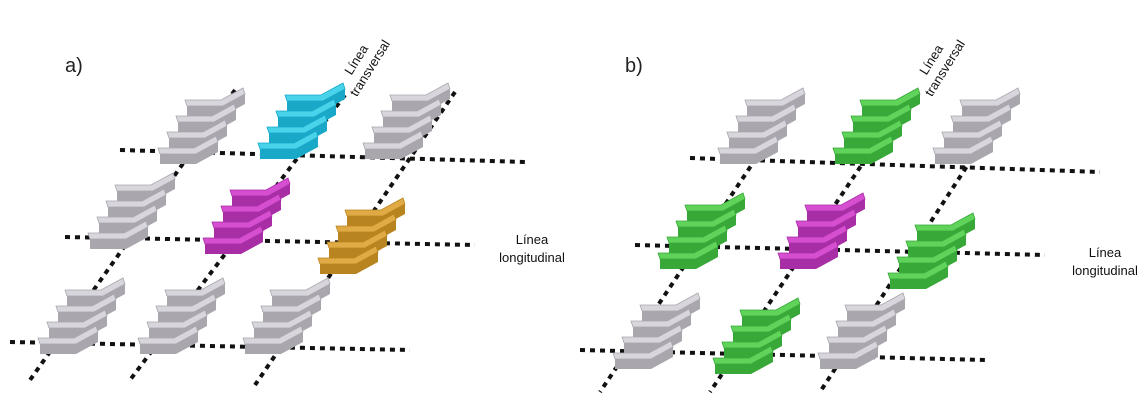 Image resolution: width=1147 pixels, height=408 pixels. Describe the element at coordinates (634, 66) in the screenshot. I see `panel-label: b)` at that location.